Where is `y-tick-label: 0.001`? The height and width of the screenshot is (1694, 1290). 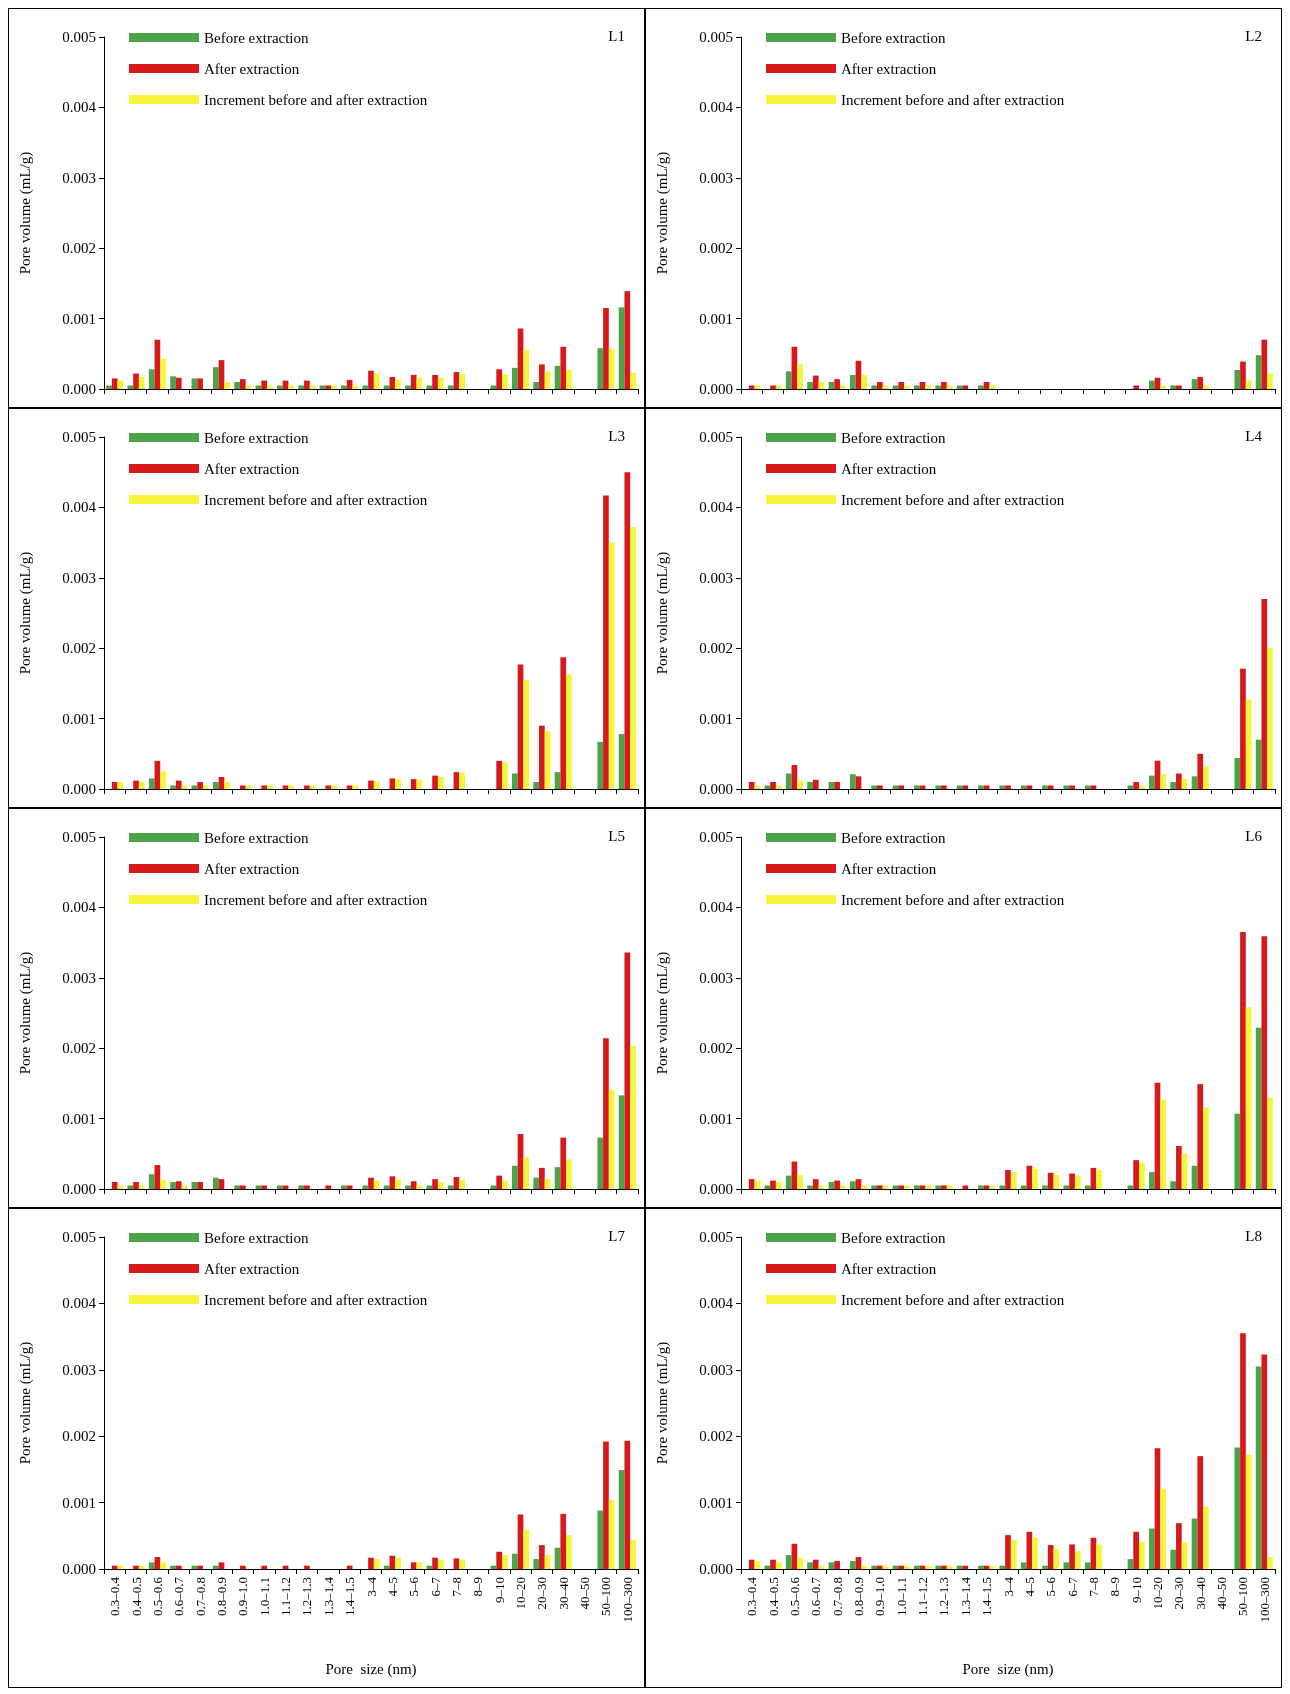
y-tick-label: 0.001 is located at coordinates (716, 318).